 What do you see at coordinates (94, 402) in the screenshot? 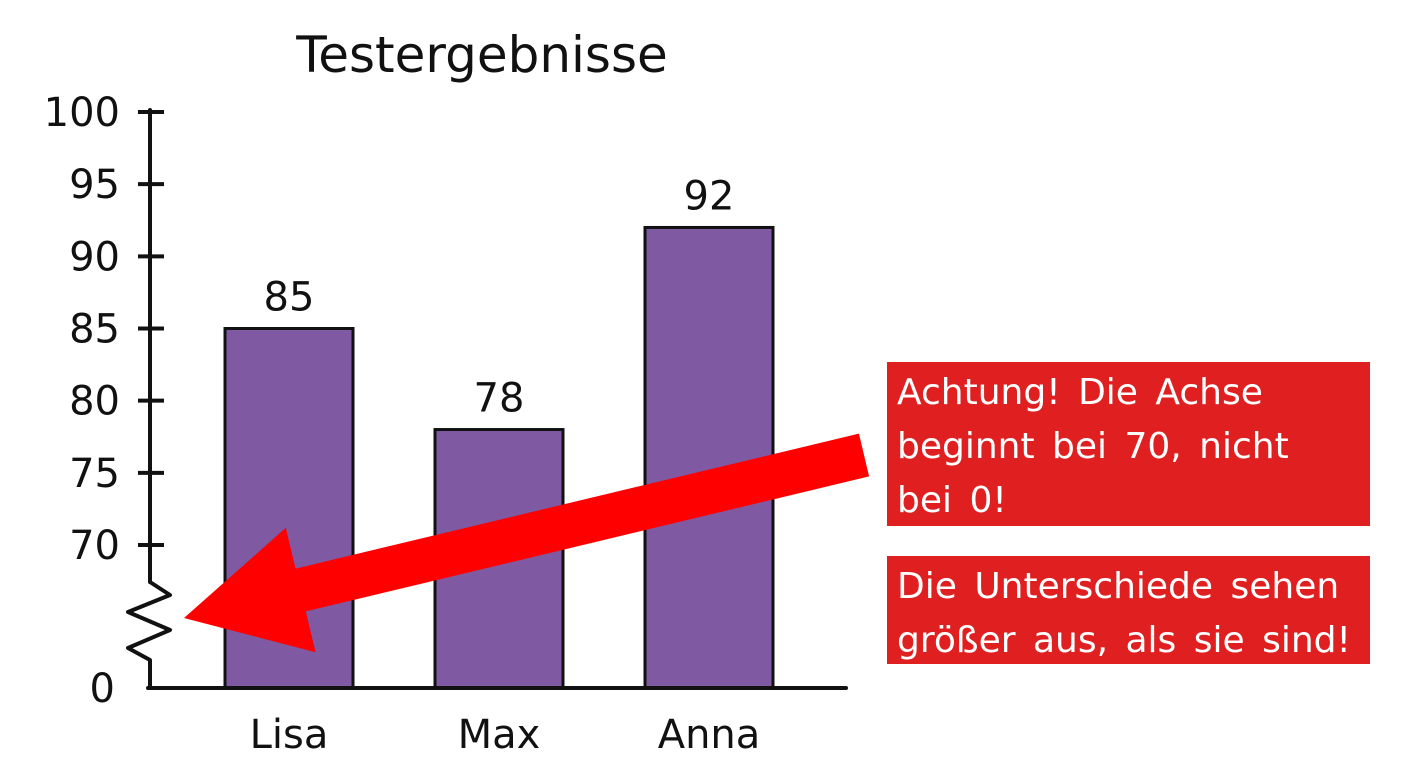
I see `y-tick-label: 80` at bounding box center [94, 402].